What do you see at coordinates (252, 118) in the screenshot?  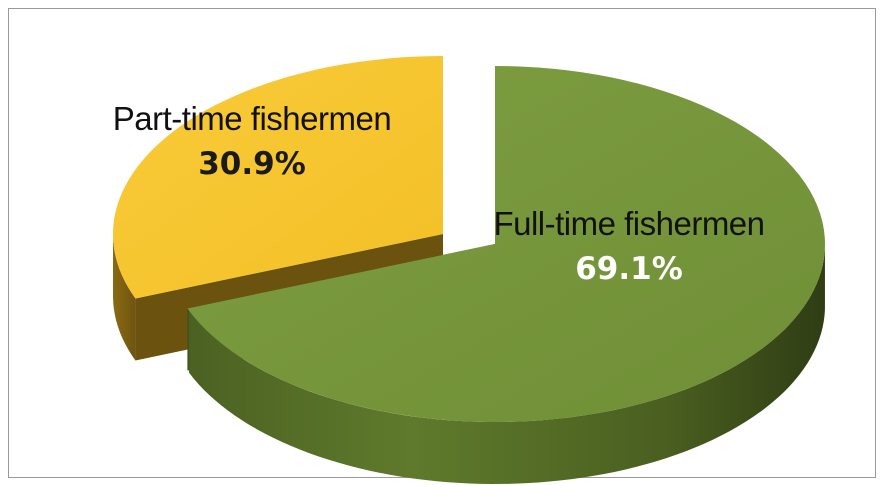 I see `slice-name-part-time: Part-time fishermen` at bounding box center [252, 118].